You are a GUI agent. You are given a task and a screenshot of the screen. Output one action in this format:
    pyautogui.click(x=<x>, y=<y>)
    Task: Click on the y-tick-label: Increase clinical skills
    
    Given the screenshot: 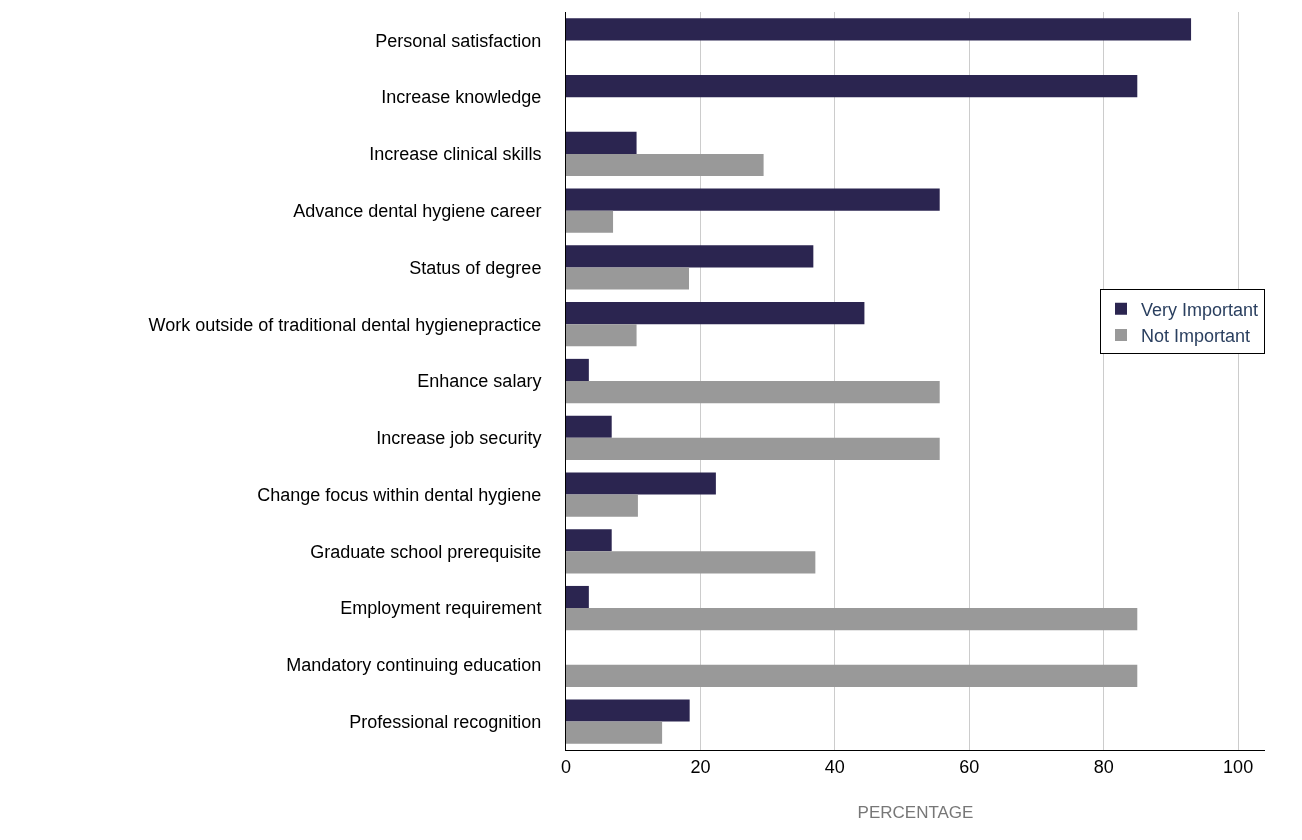 What is the action you would take?
    pyautogui.click(x=455, y=154)
    